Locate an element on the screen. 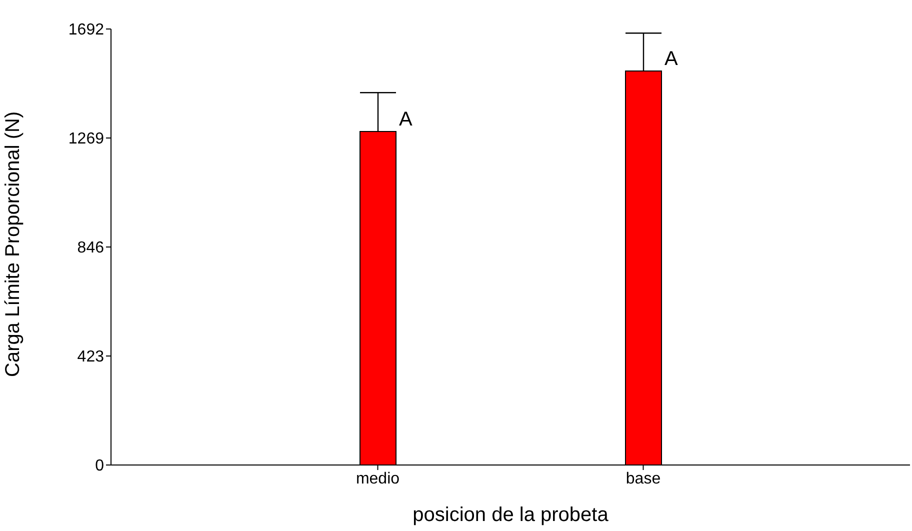 This screenshot has height=531, width=912. x-tick-label: medio is located at coordinates (378, 479).